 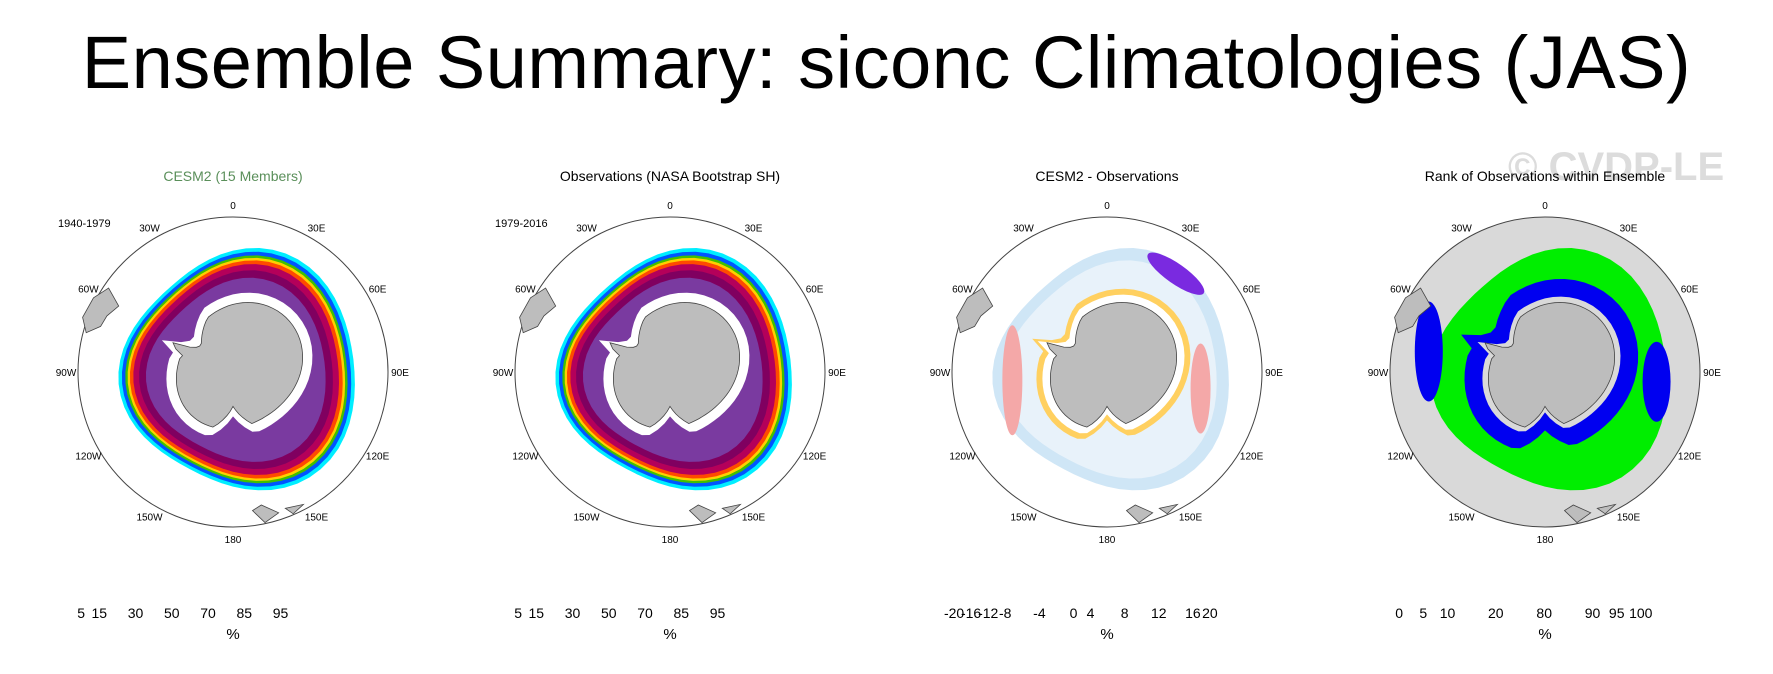 What do you see at coordinates (1448, 613) in the screenshot?
I see `colorbar-tick-label: 10` at bounding box center [1448, 613].